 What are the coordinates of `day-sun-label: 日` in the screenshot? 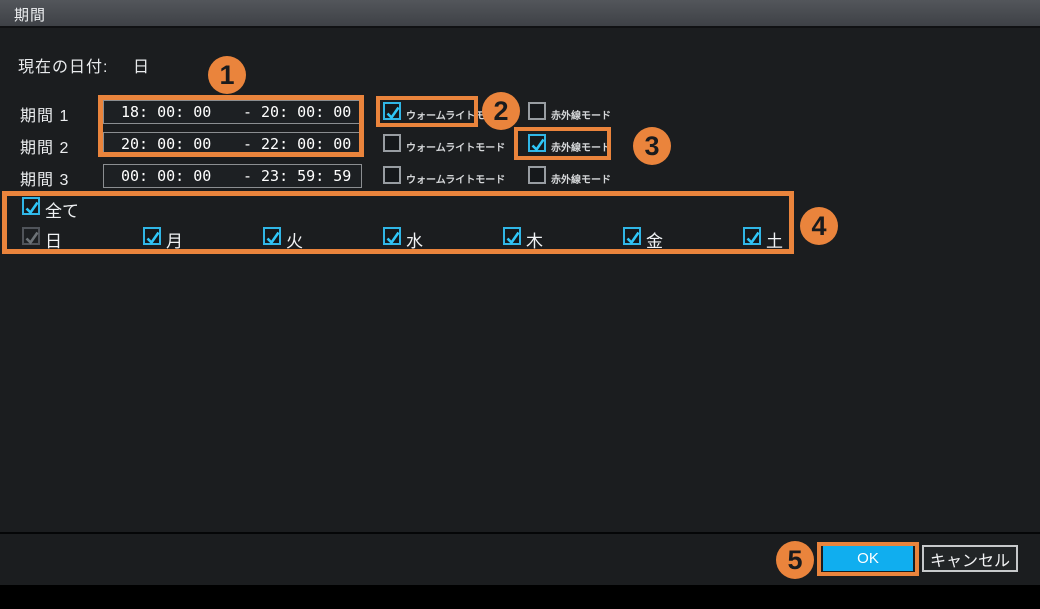 It's located at (53, 241).